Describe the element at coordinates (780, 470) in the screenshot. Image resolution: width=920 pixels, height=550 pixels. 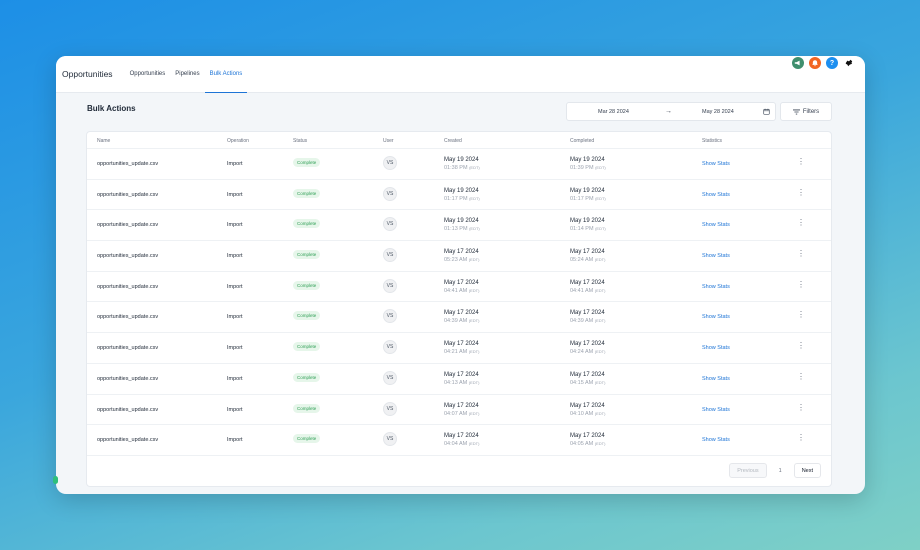
I see `page-number: 1` at that location.